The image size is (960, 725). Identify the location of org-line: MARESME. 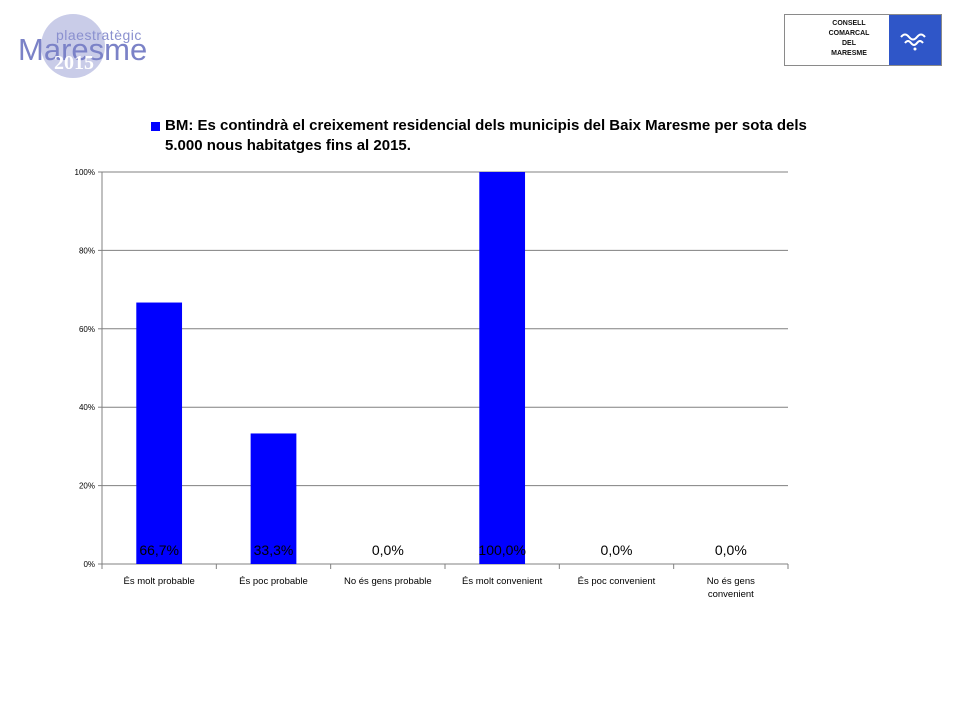
(849, 53).